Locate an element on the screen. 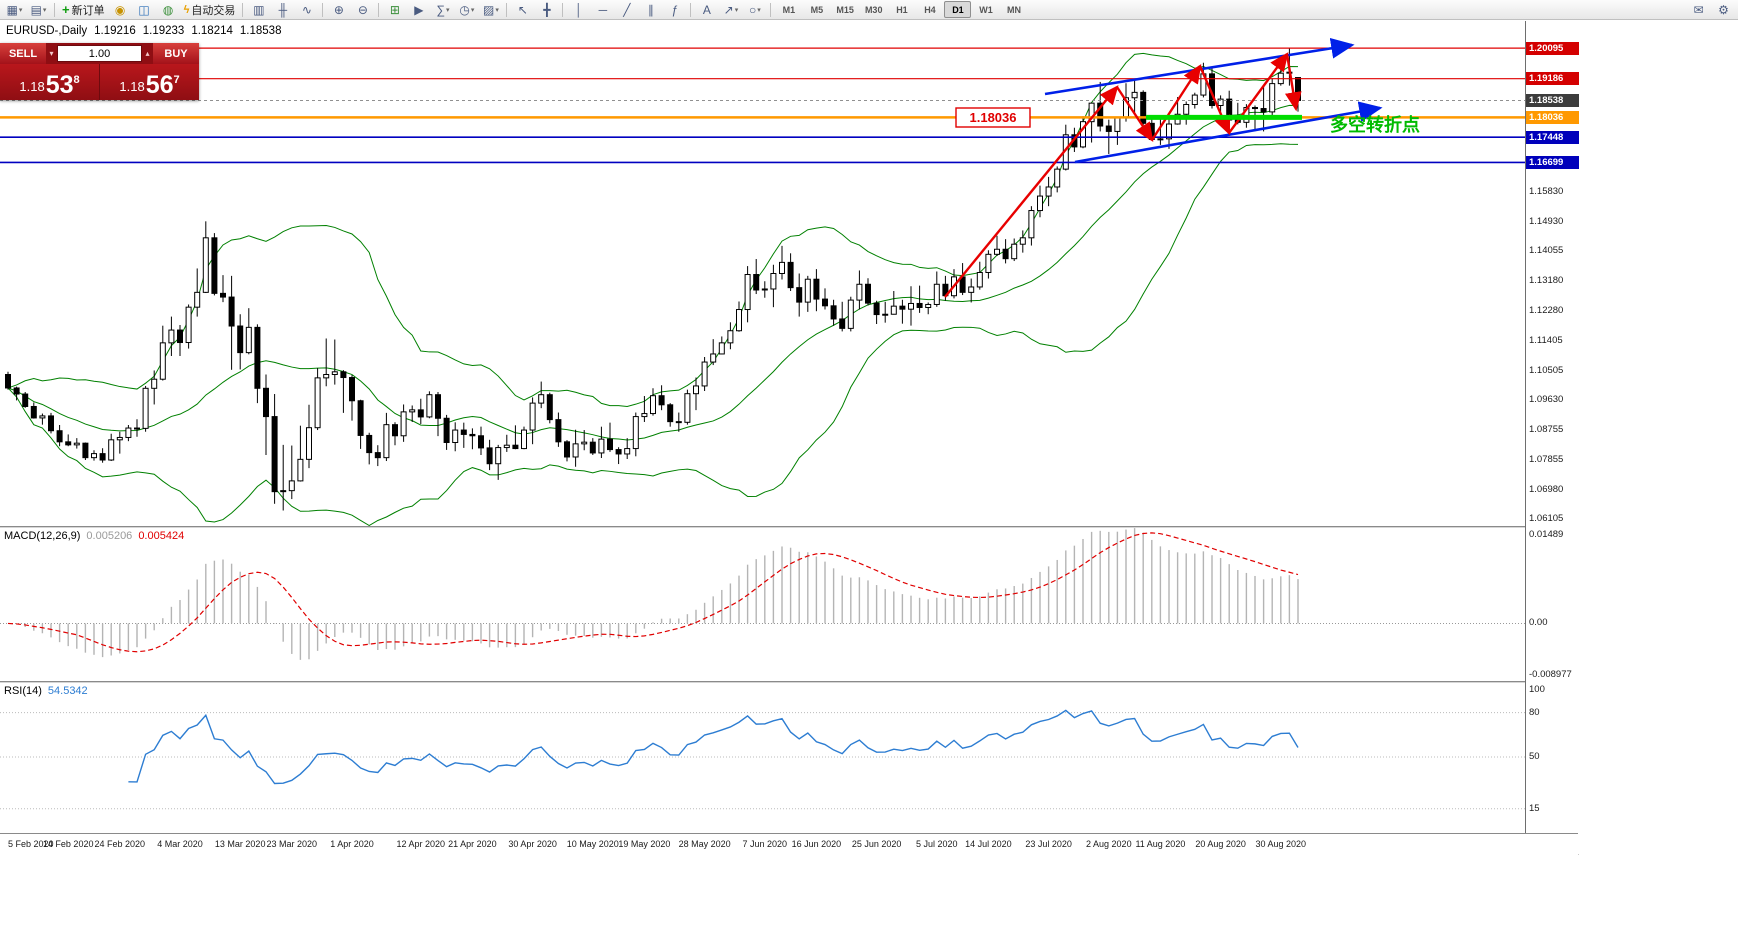  axis-tick-label: 1.12280 is located at coordinates (1546, 311).